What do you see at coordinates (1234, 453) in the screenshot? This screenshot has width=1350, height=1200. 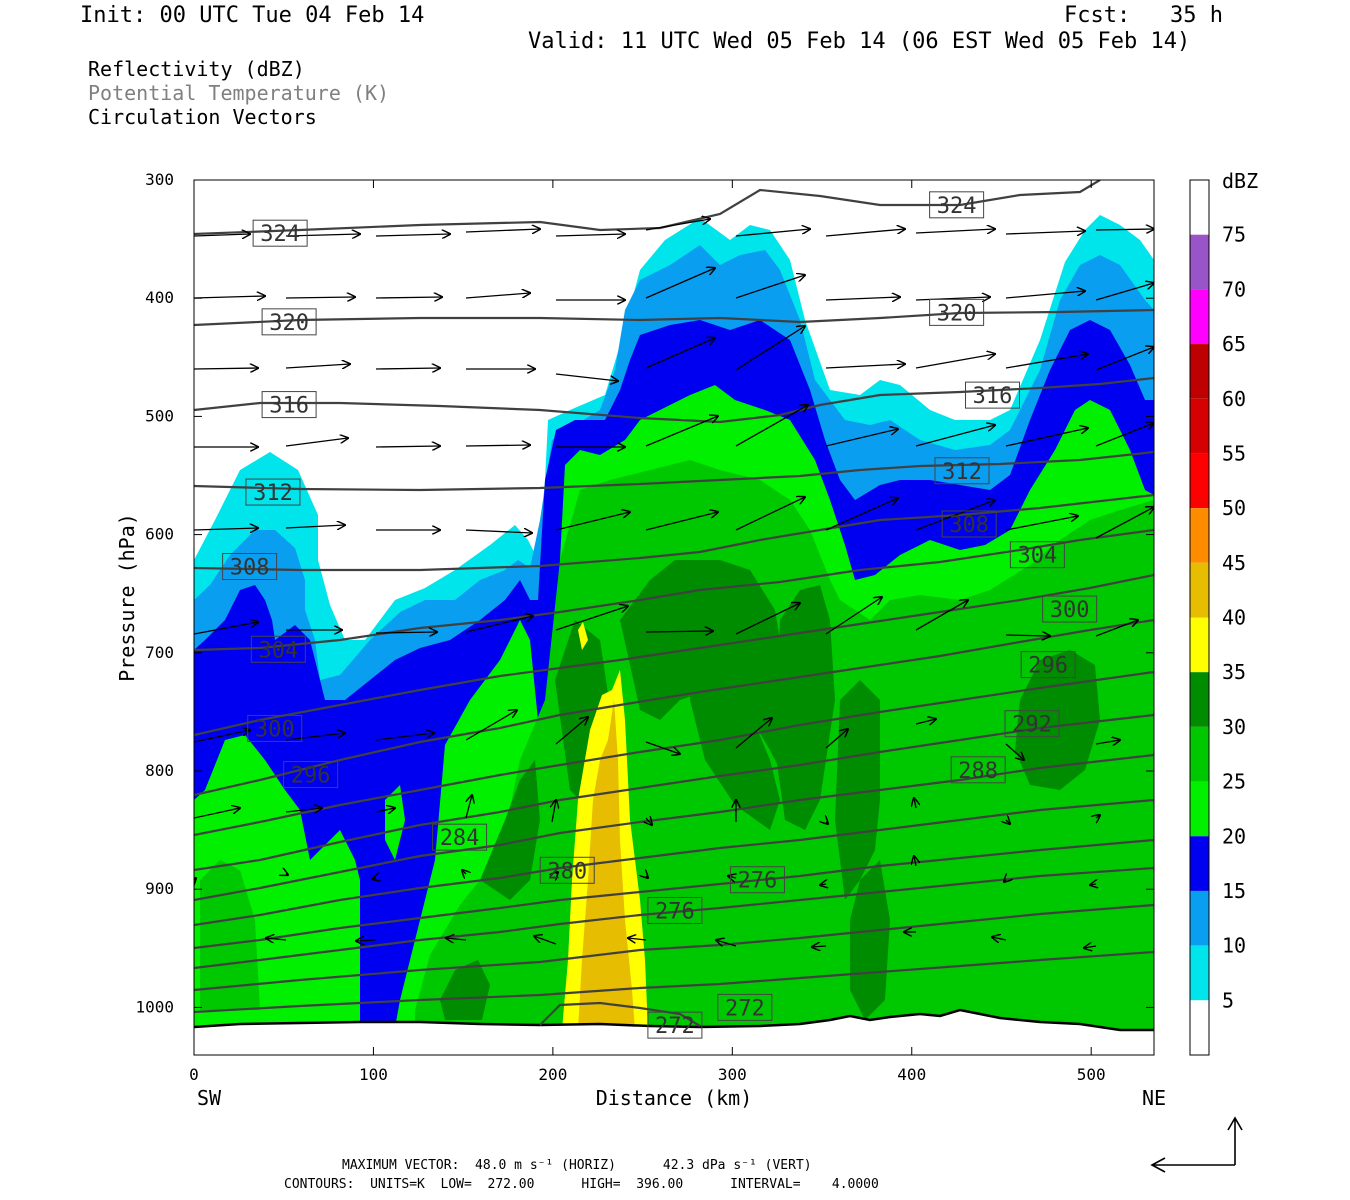 I see `colorbar-tick-label: 55` at bounding box center [1234, 453].